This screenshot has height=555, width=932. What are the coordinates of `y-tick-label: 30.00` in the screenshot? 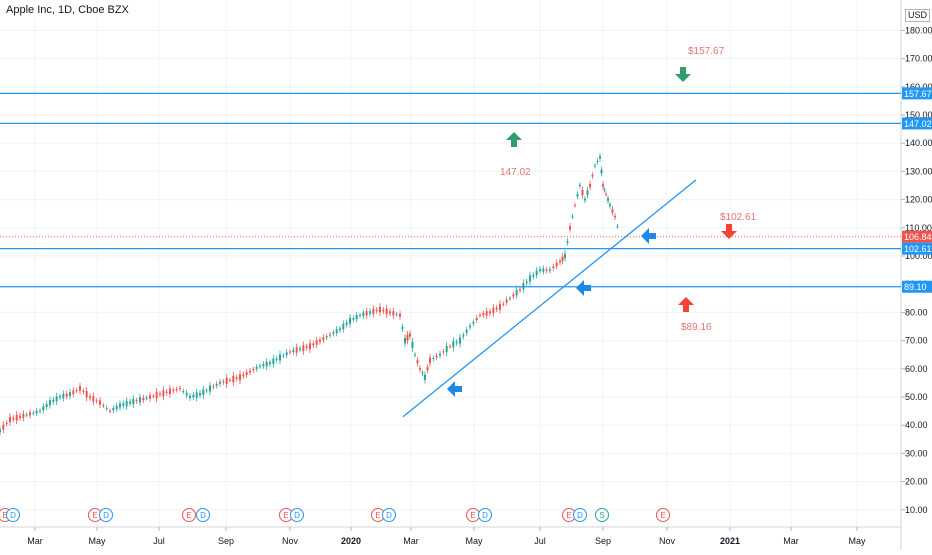 It's located at (916, 453).